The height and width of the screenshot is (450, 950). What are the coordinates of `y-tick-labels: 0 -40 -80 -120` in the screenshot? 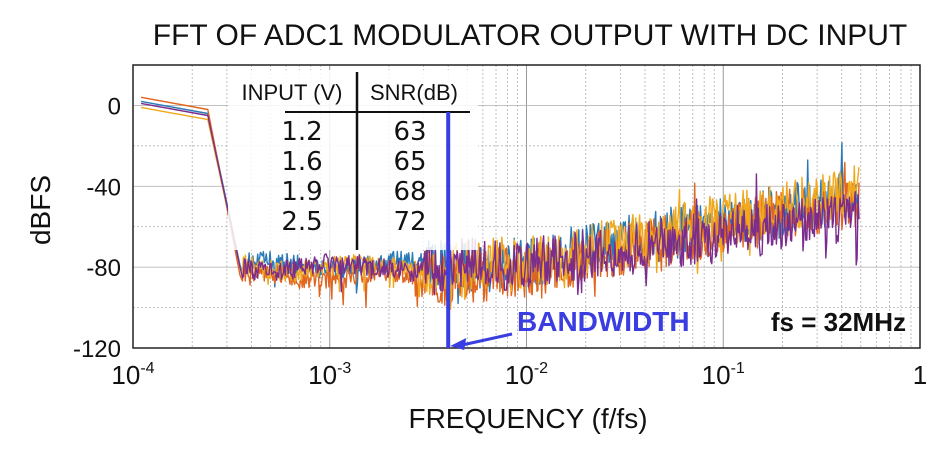 It's located at (97, 228).